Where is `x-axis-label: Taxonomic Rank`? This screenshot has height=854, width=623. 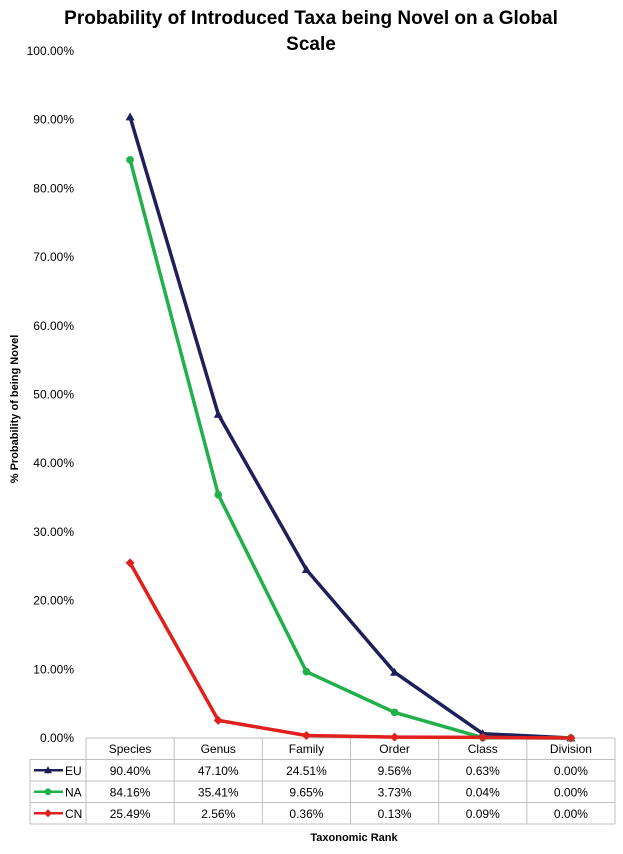 x-axis-label: Taxonomic Rank is located at coordinates (354, 838).